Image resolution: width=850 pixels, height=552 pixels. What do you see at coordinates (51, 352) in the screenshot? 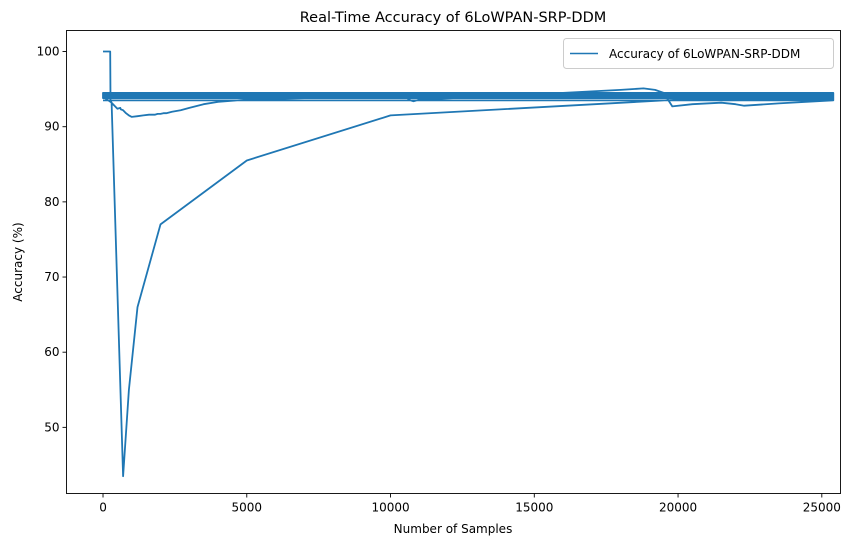
I see `y-tick-label: 60` at bounding box center [51, 352].